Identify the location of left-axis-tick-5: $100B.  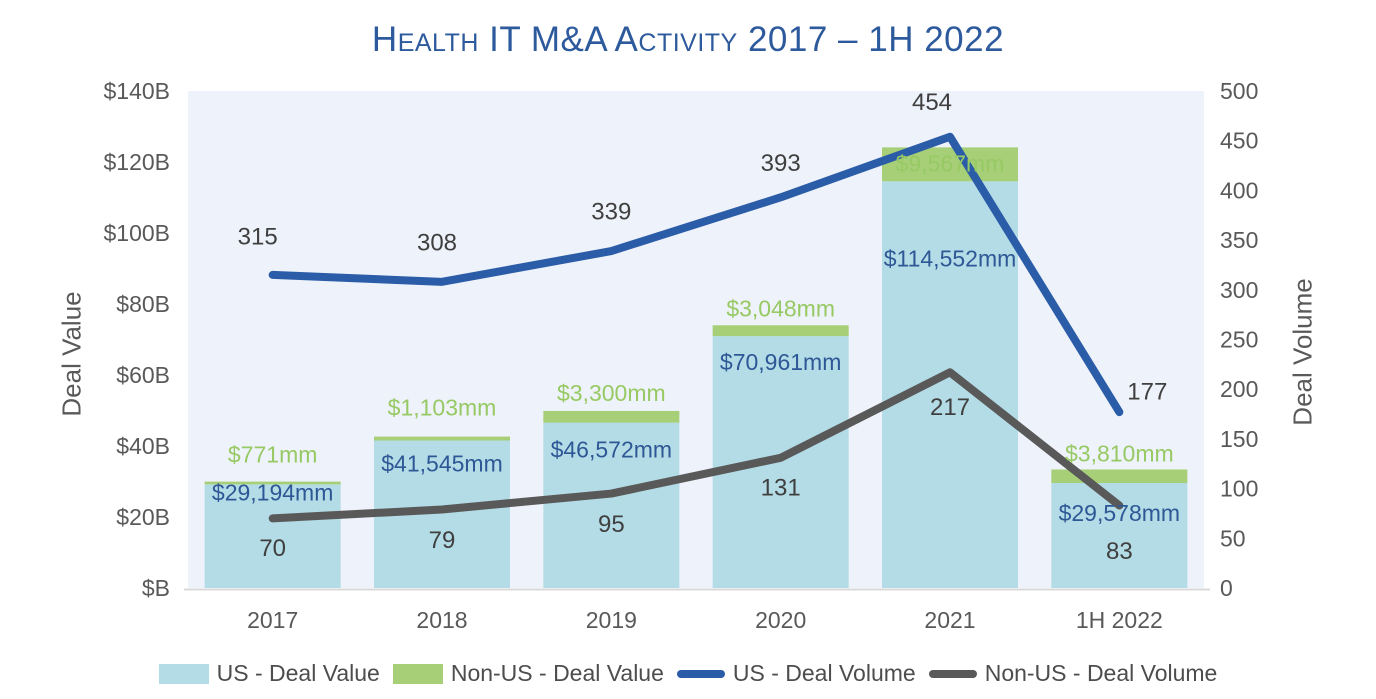
(136, 233).